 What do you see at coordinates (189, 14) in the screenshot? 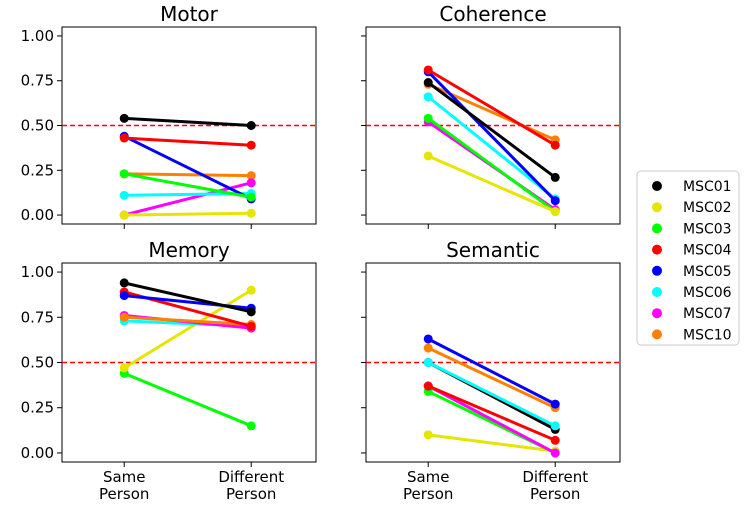
I see `panel-title: Motor` at bounding box center [189, 14].